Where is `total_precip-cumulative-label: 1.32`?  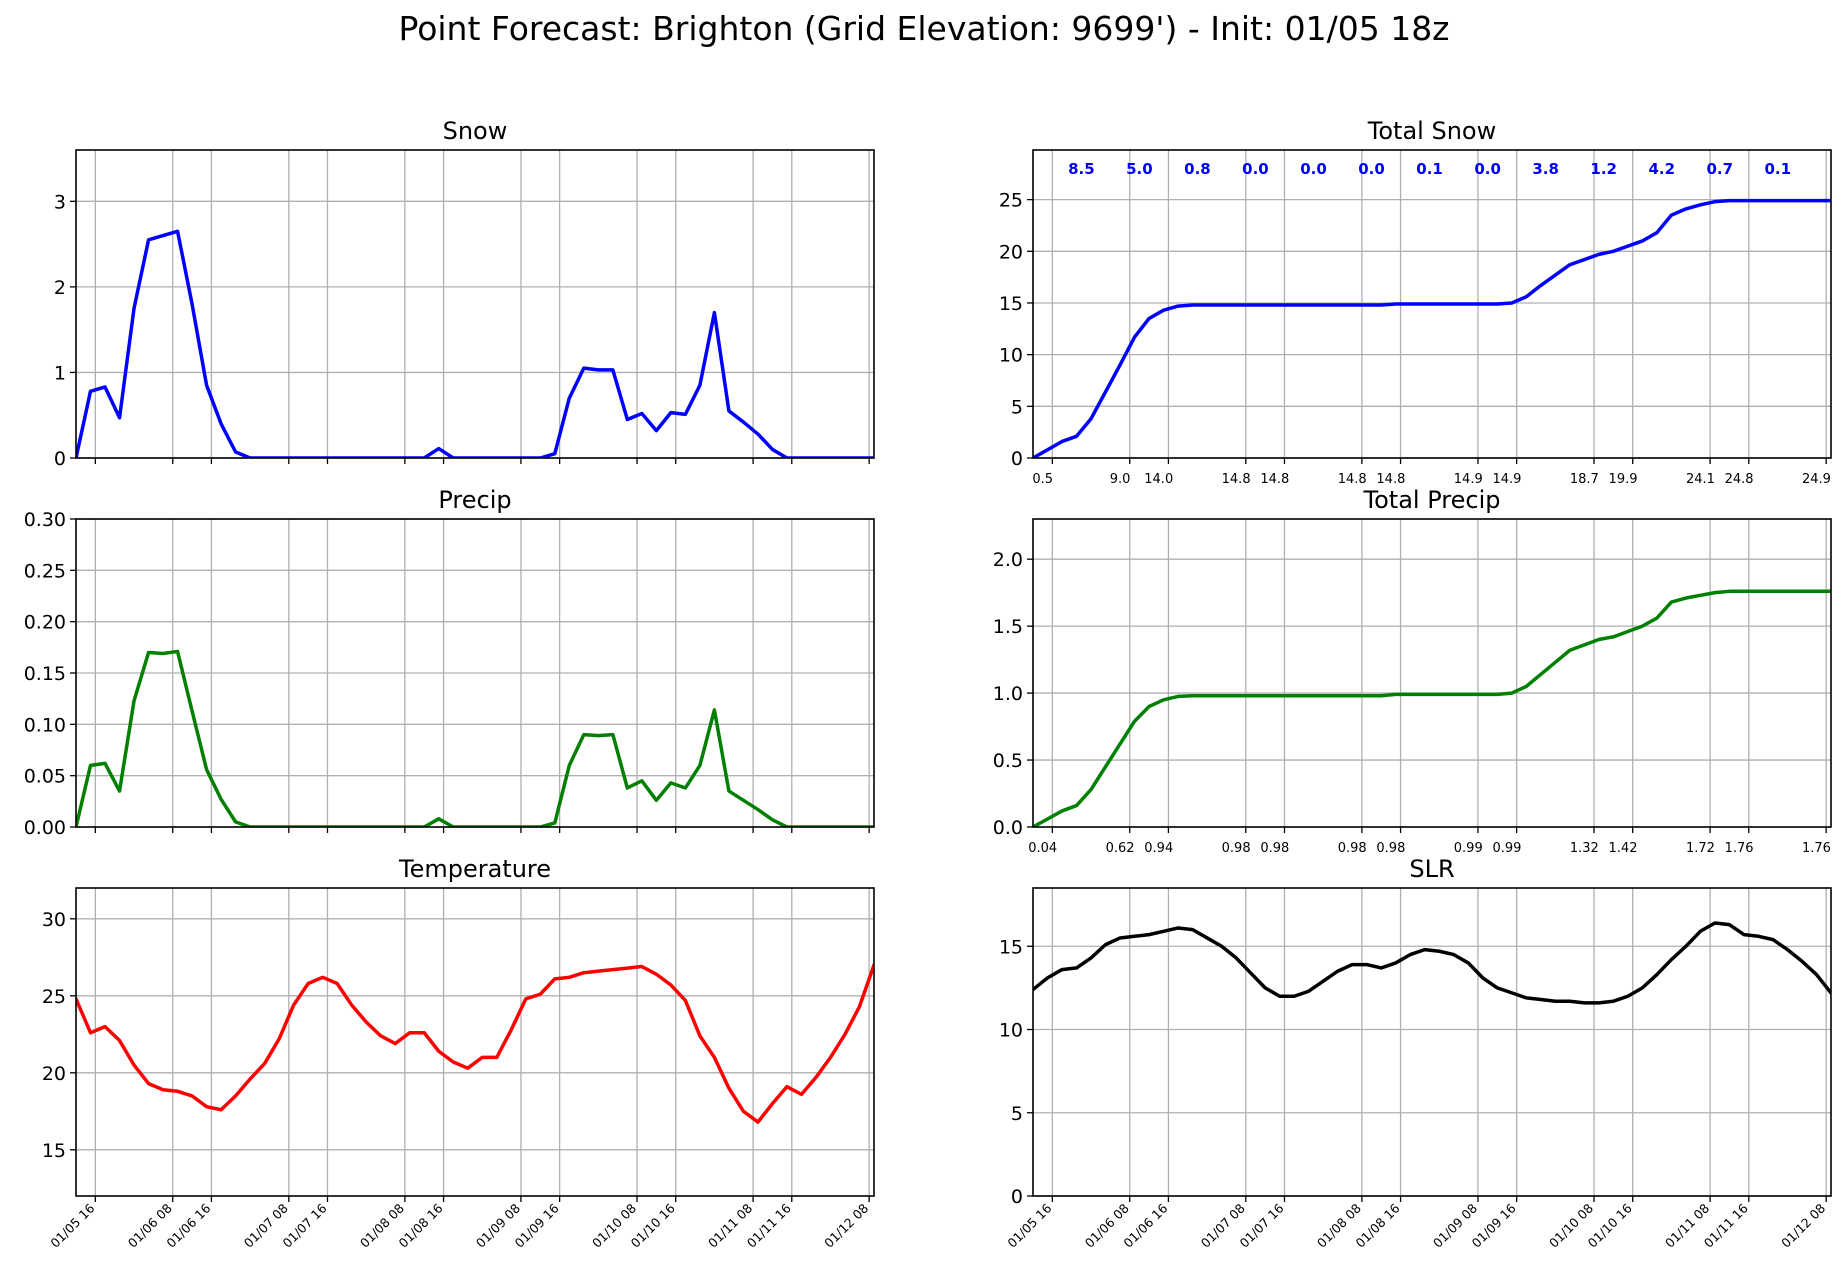 total_precip-cumulative-label: 1.32 is located at coordinates (1584, 848).